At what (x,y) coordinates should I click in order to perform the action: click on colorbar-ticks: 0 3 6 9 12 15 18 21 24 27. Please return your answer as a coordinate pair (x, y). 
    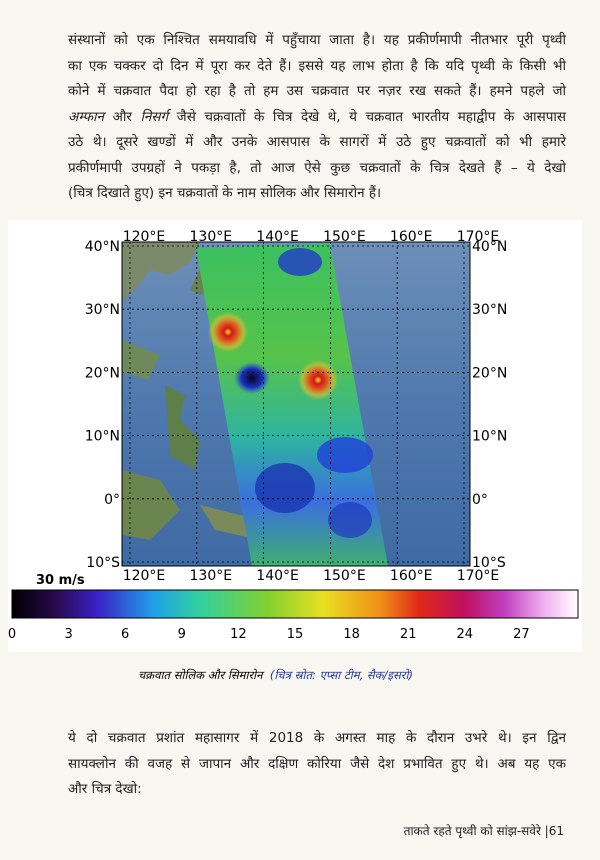
    Looking at the image, I should click on (269, 634).